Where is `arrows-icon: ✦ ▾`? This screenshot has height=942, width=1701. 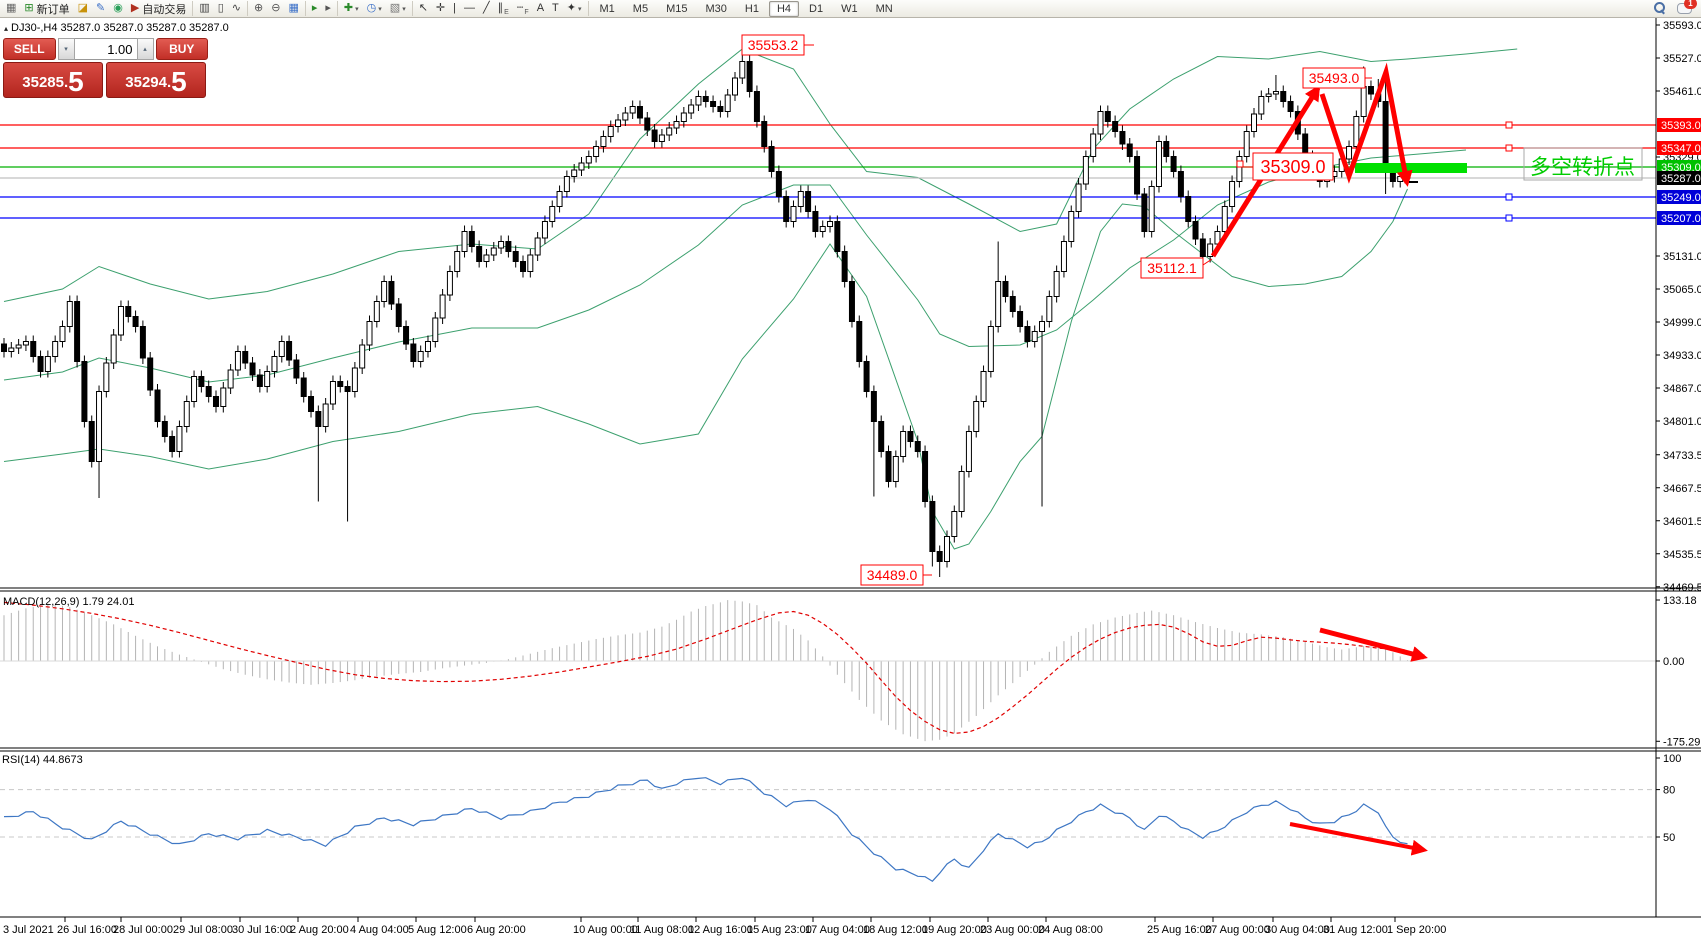
arrows-icon: ✦ ▾ is located at coordinates (574, 8).